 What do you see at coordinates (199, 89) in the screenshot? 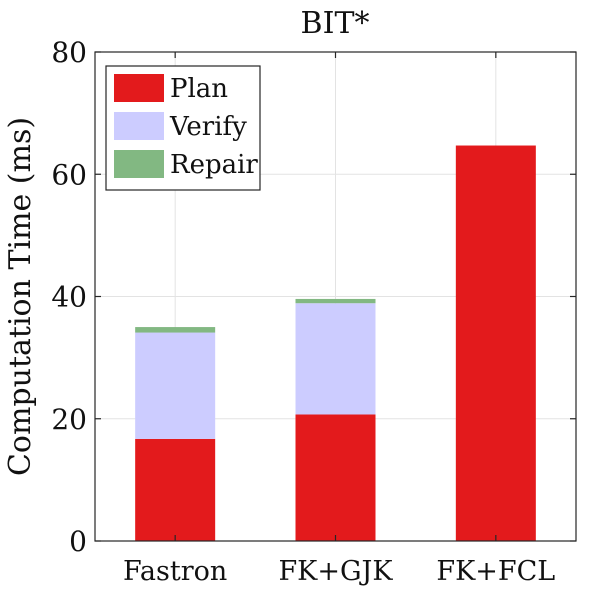
I see `legend-label: Plan` at bounding box center [199, 89].